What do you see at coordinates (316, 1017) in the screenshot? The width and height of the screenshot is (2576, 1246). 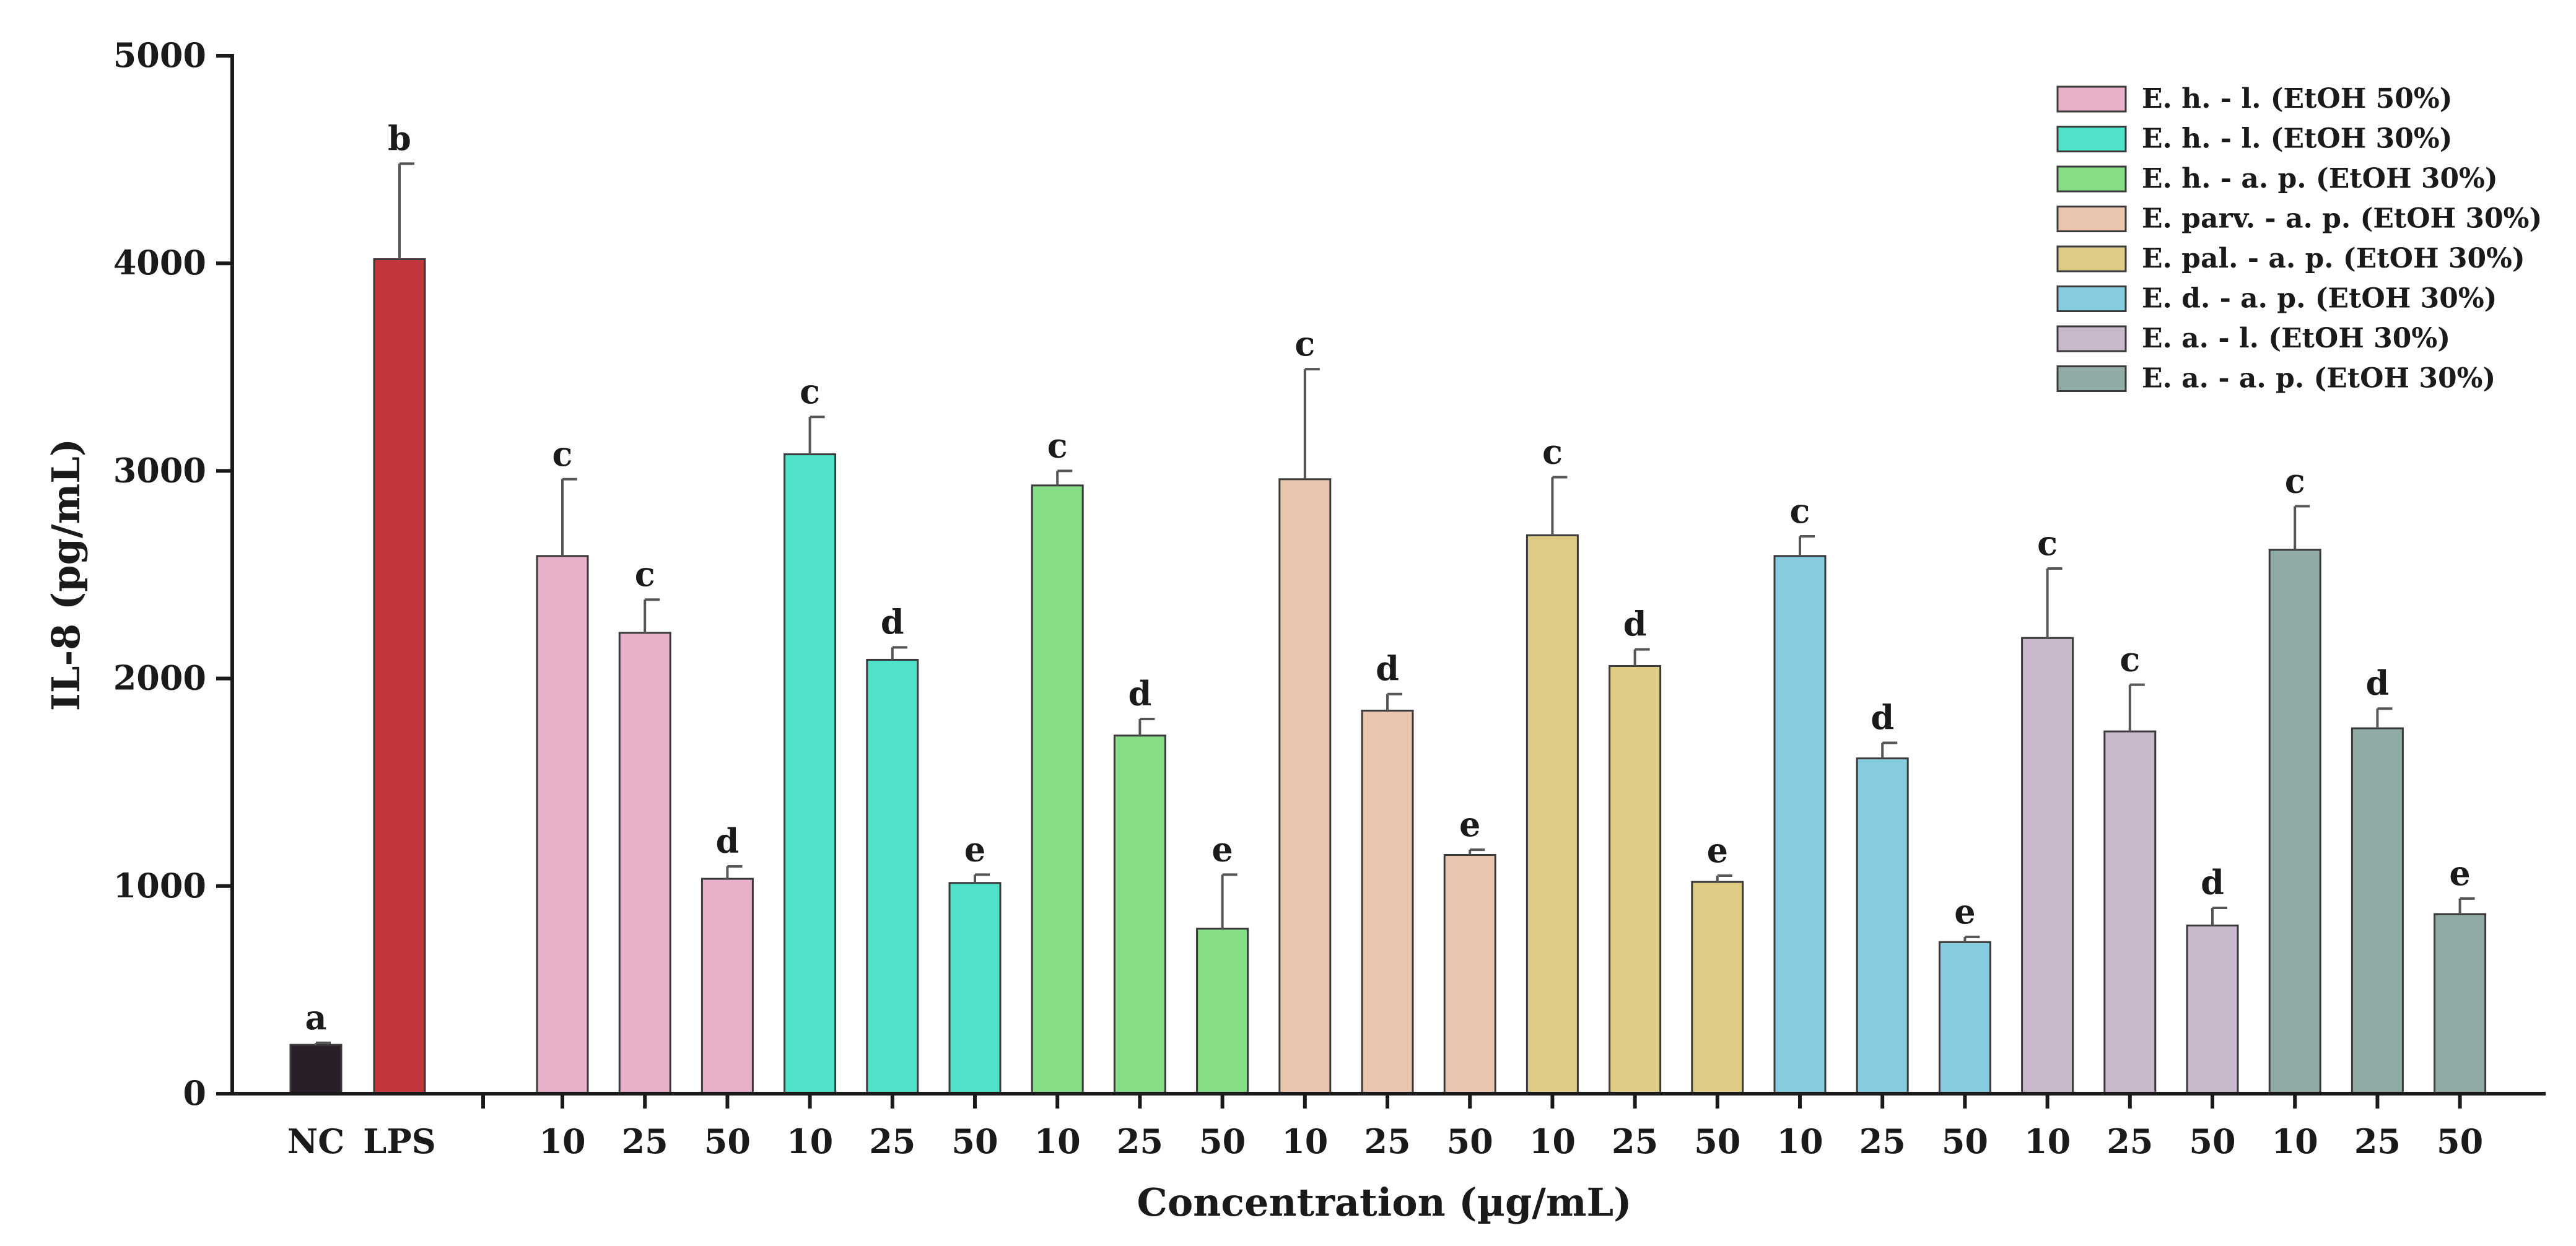 I see `significance-label: a` at bounding box center [316, 1017].